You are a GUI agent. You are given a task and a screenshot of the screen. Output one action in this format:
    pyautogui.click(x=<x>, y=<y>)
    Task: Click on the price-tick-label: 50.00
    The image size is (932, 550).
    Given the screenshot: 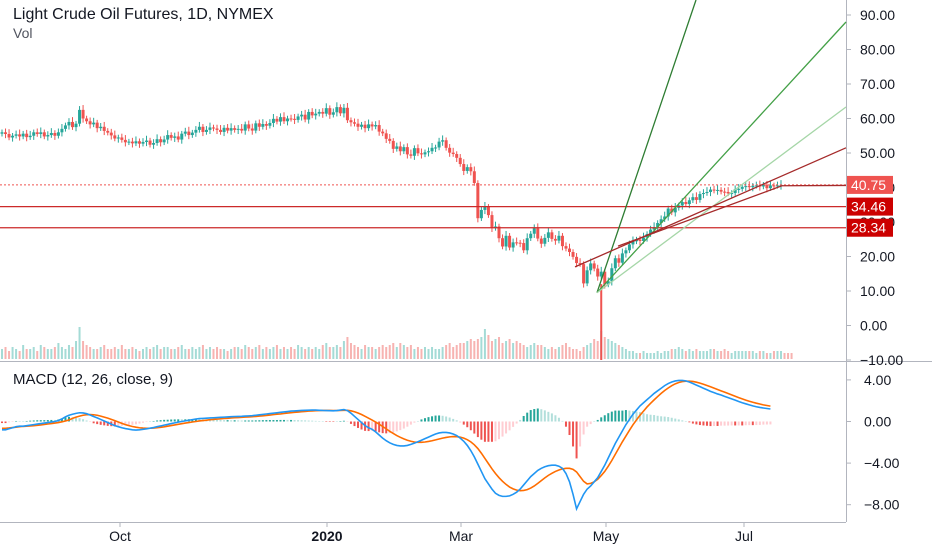 What is the action you would take?
    pyautogui.click(x=877, y=153)
    